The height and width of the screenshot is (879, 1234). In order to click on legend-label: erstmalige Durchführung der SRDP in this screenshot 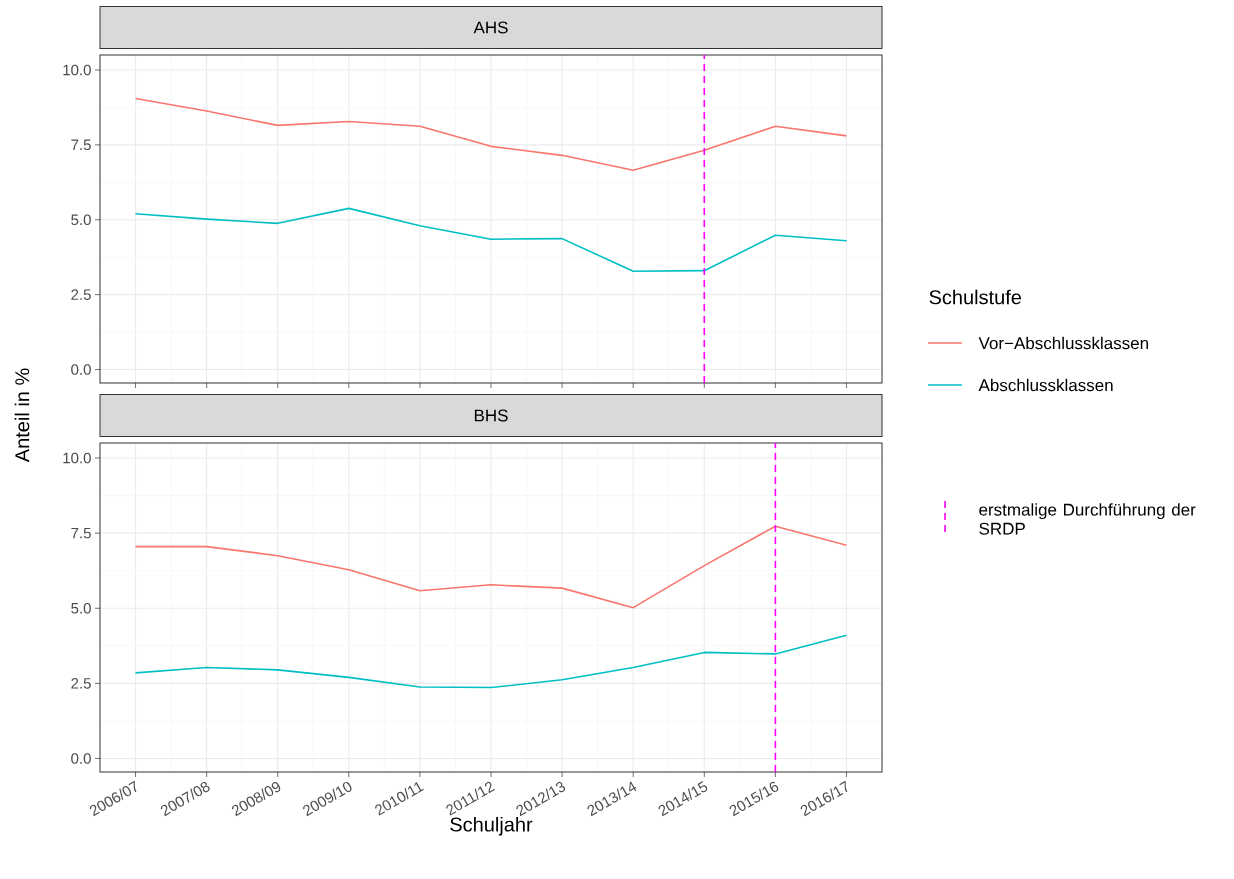, I will do `click(1087, 519)`.